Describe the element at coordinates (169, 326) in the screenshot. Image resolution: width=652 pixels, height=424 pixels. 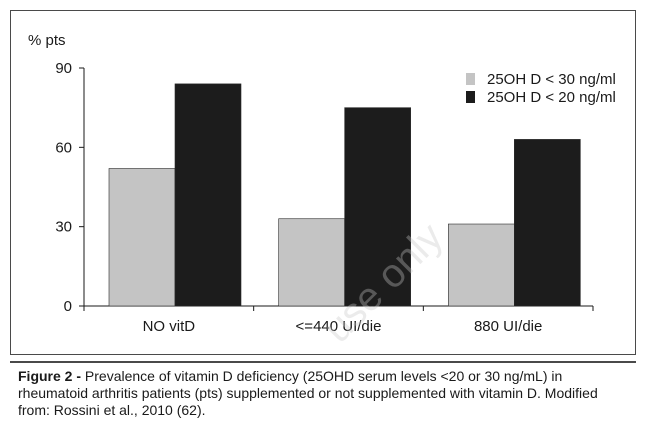
I see `x-tick-label: NO vitD` at that location.